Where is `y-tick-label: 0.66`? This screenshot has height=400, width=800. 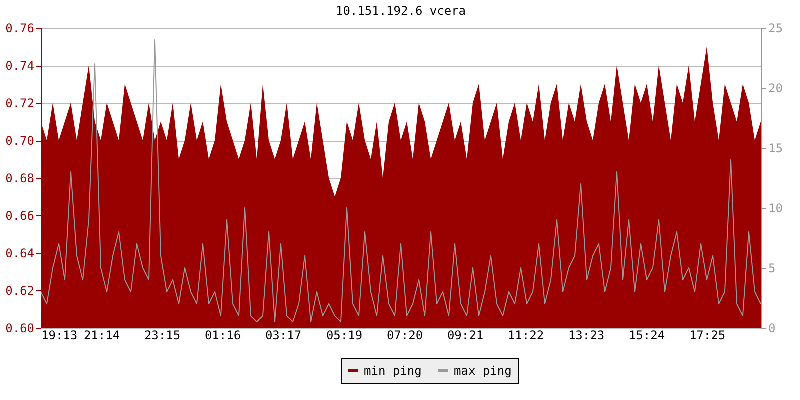
y-tick-label: 0.66 is located at coordinates (20, 216).